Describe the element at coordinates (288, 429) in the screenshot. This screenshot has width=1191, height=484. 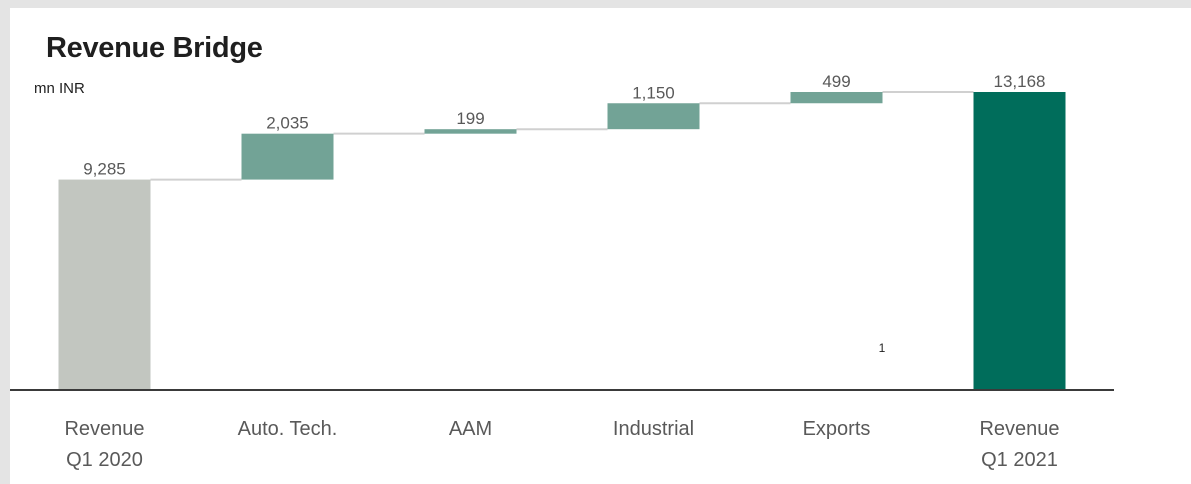
I see `x-tick-label: Auto. Tech.` at that location.